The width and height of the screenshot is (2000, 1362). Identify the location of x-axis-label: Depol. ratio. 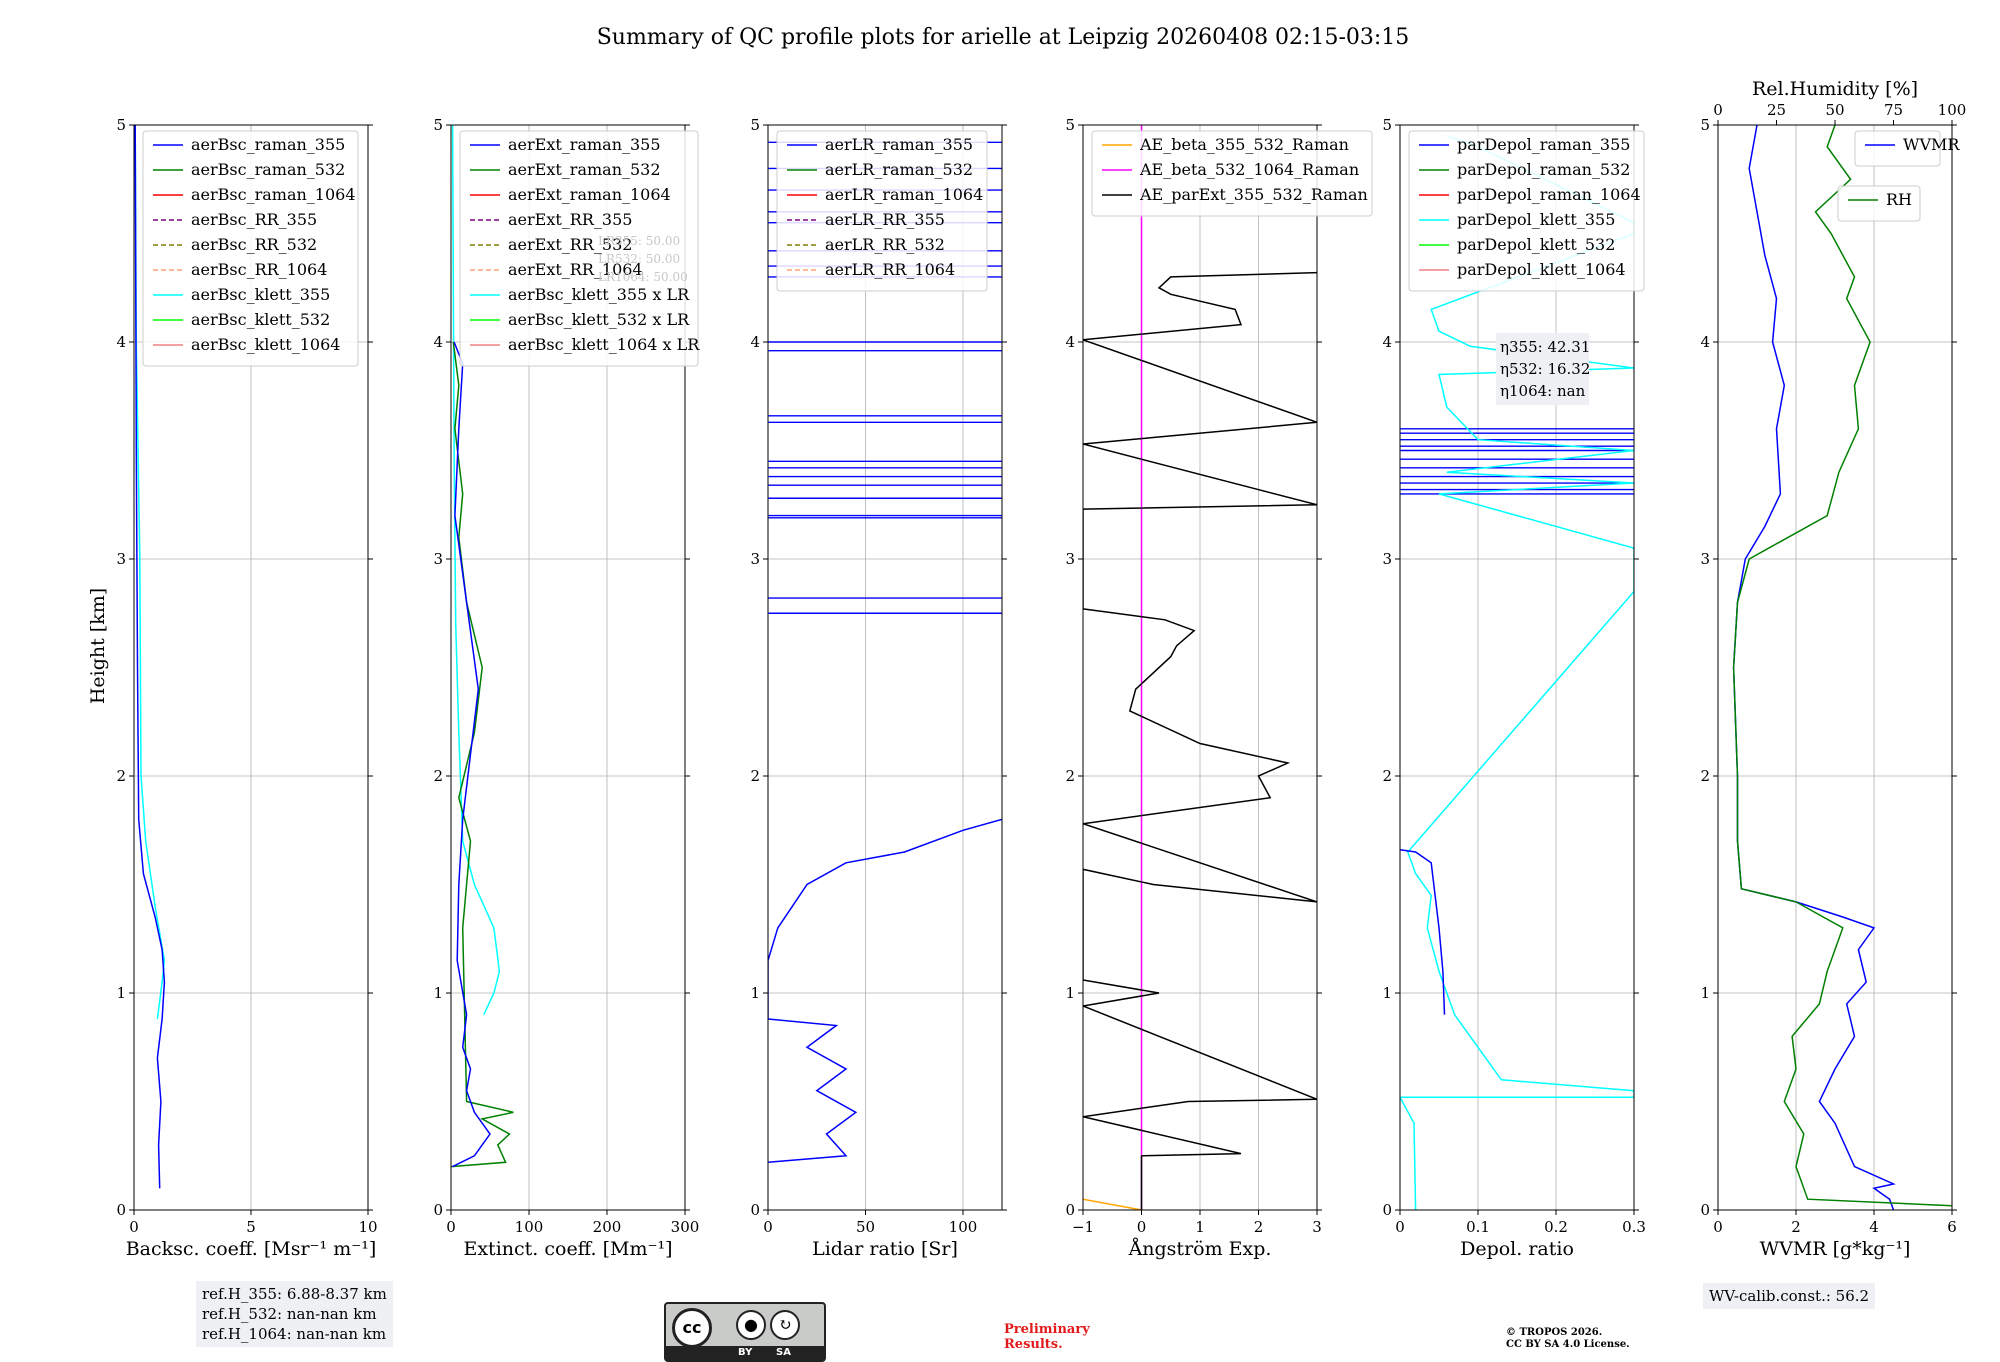
(1517, 1249).